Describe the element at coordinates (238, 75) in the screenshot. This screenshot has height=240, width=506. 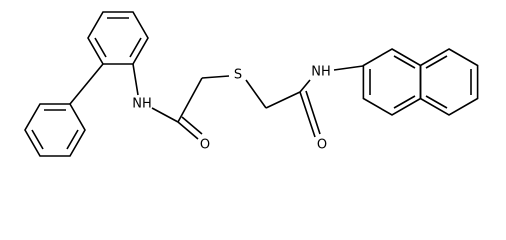
I see `atom-label: S` at that location.